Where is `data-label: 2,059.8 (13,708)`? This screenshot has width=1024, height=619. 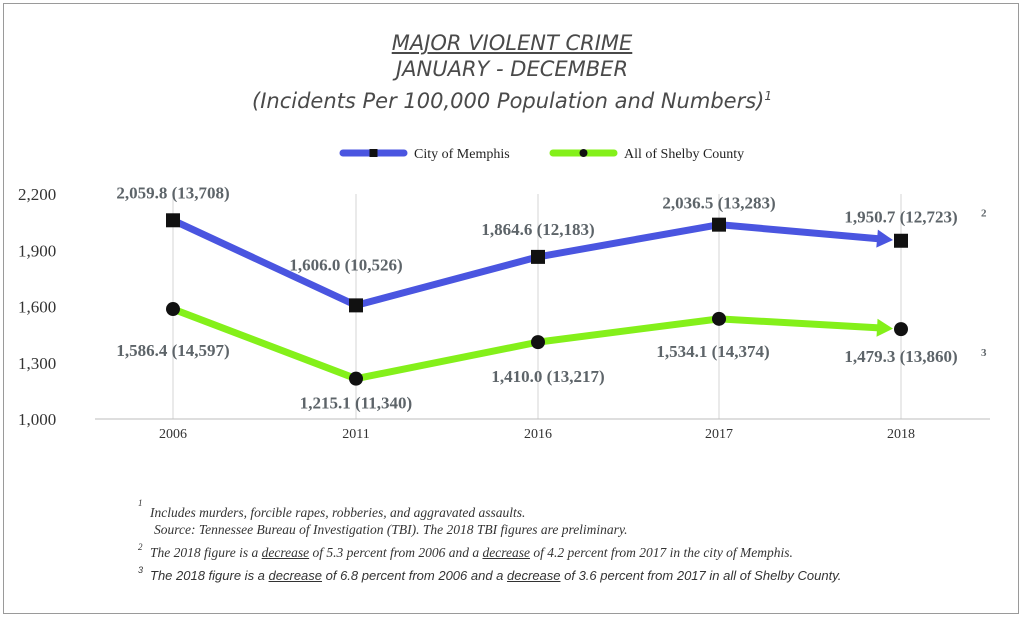 data-label: 2,059.8 (13,708) is located at coordinates (172, 192).